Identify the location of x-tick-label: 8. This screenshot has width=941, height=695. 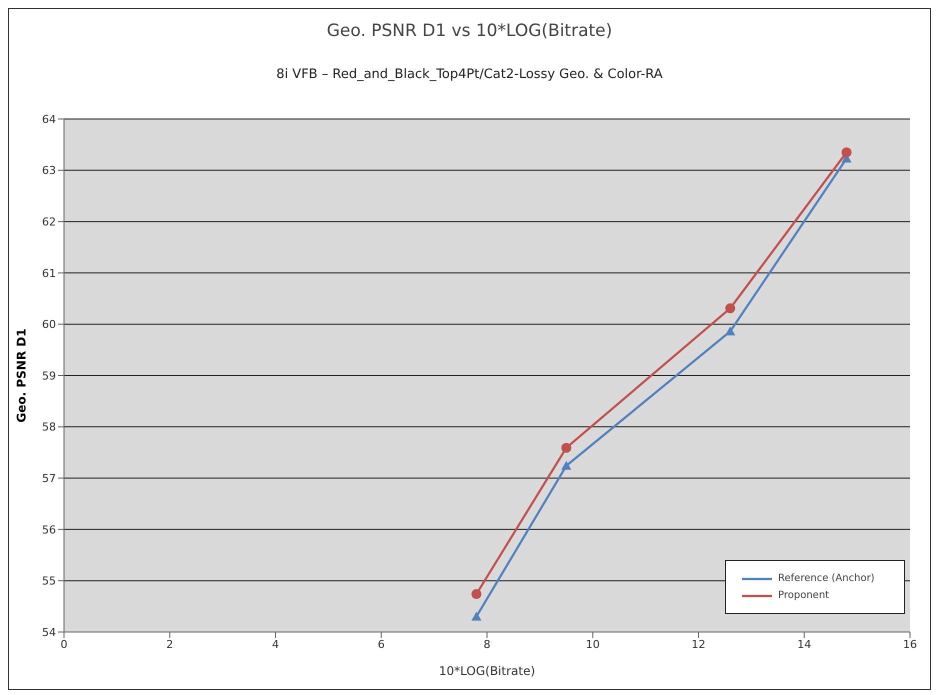
(487, 644).